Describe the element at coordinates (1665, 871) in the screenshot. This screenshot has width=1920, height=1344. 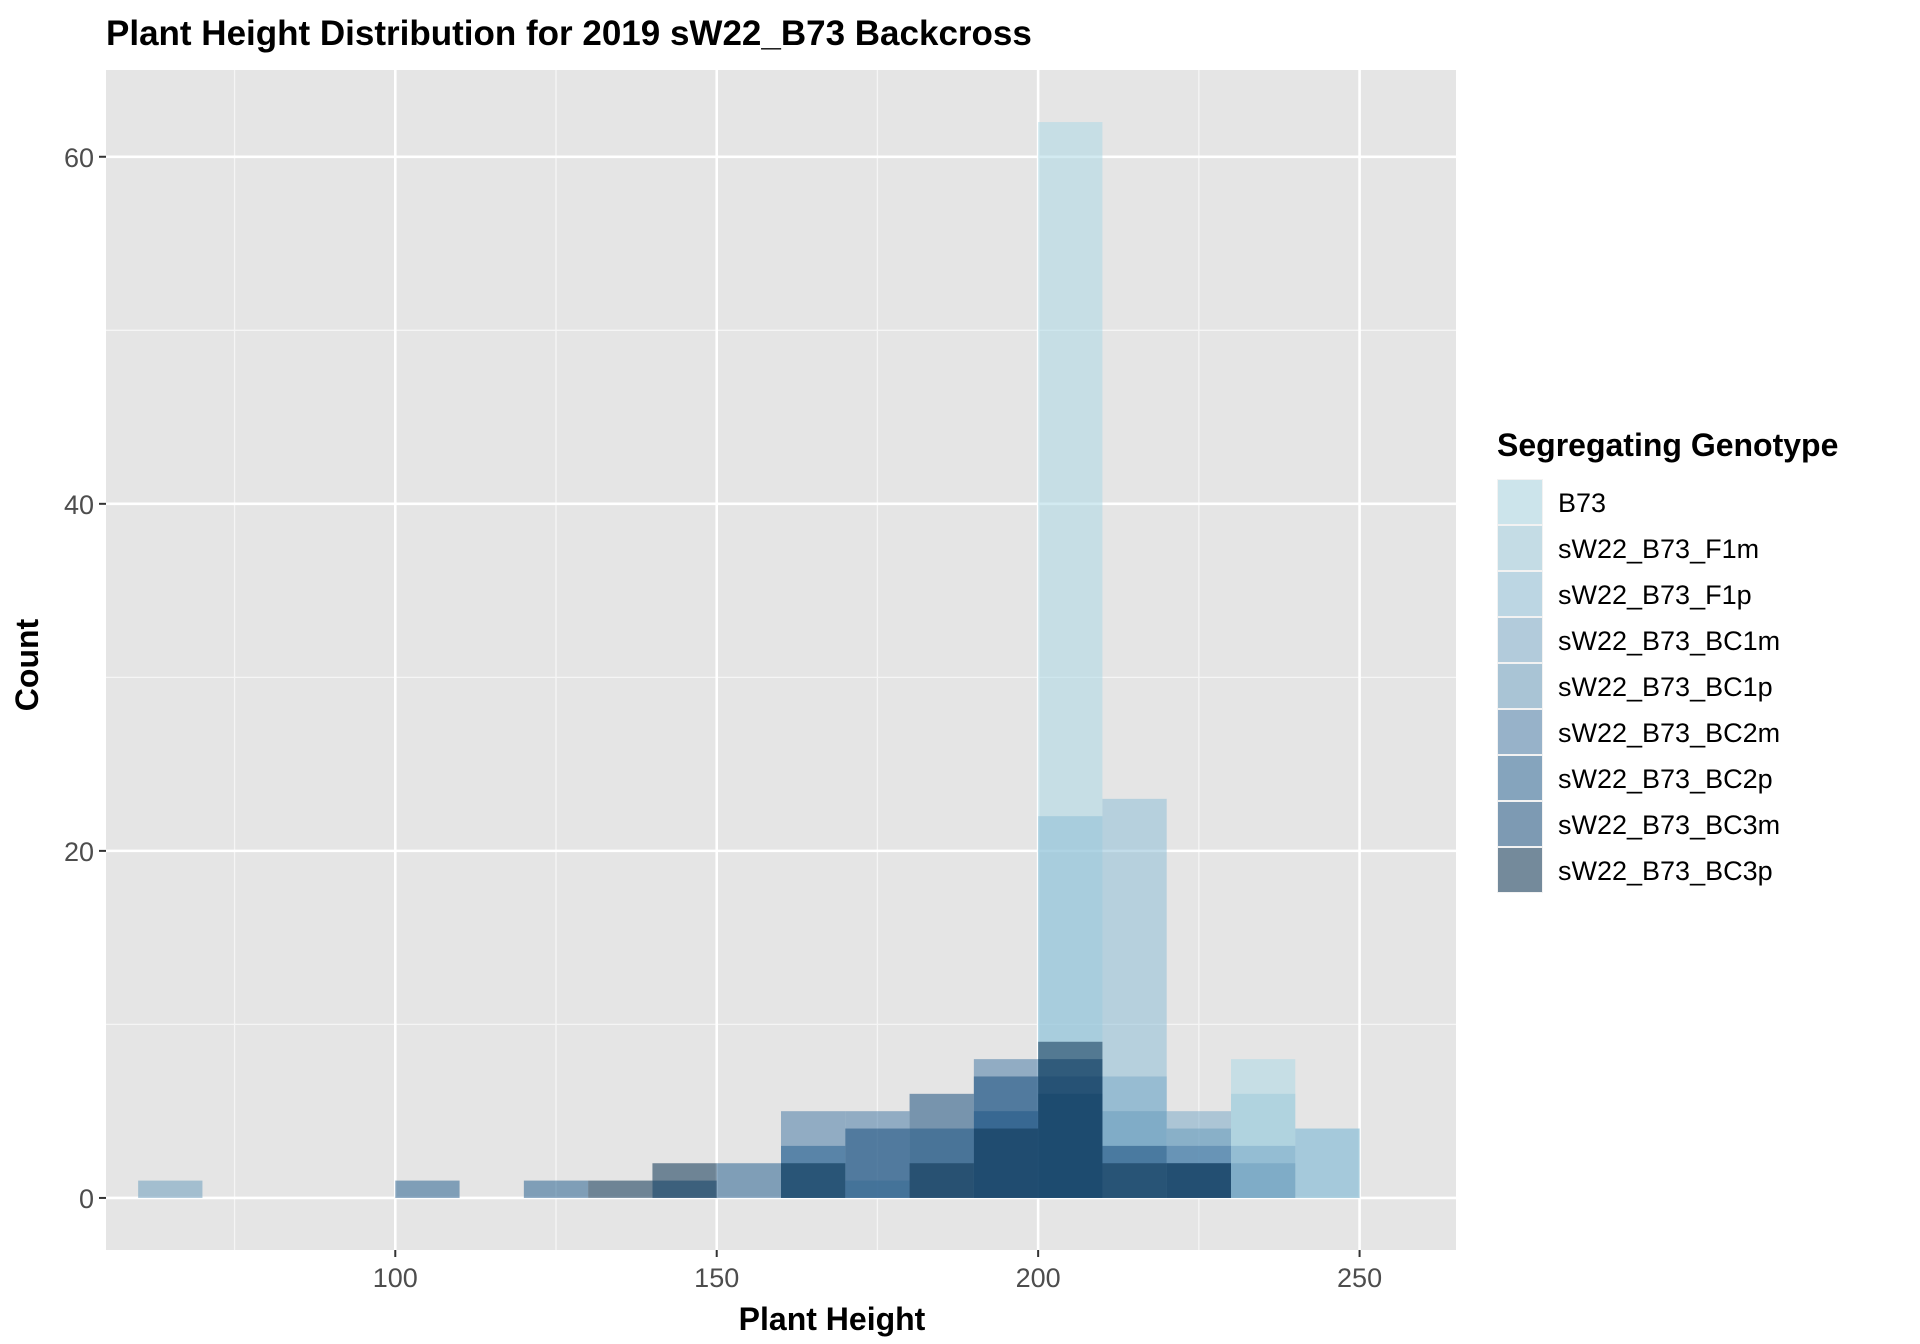
I see `legend-label: sW22_B73_BC3p` at that location.